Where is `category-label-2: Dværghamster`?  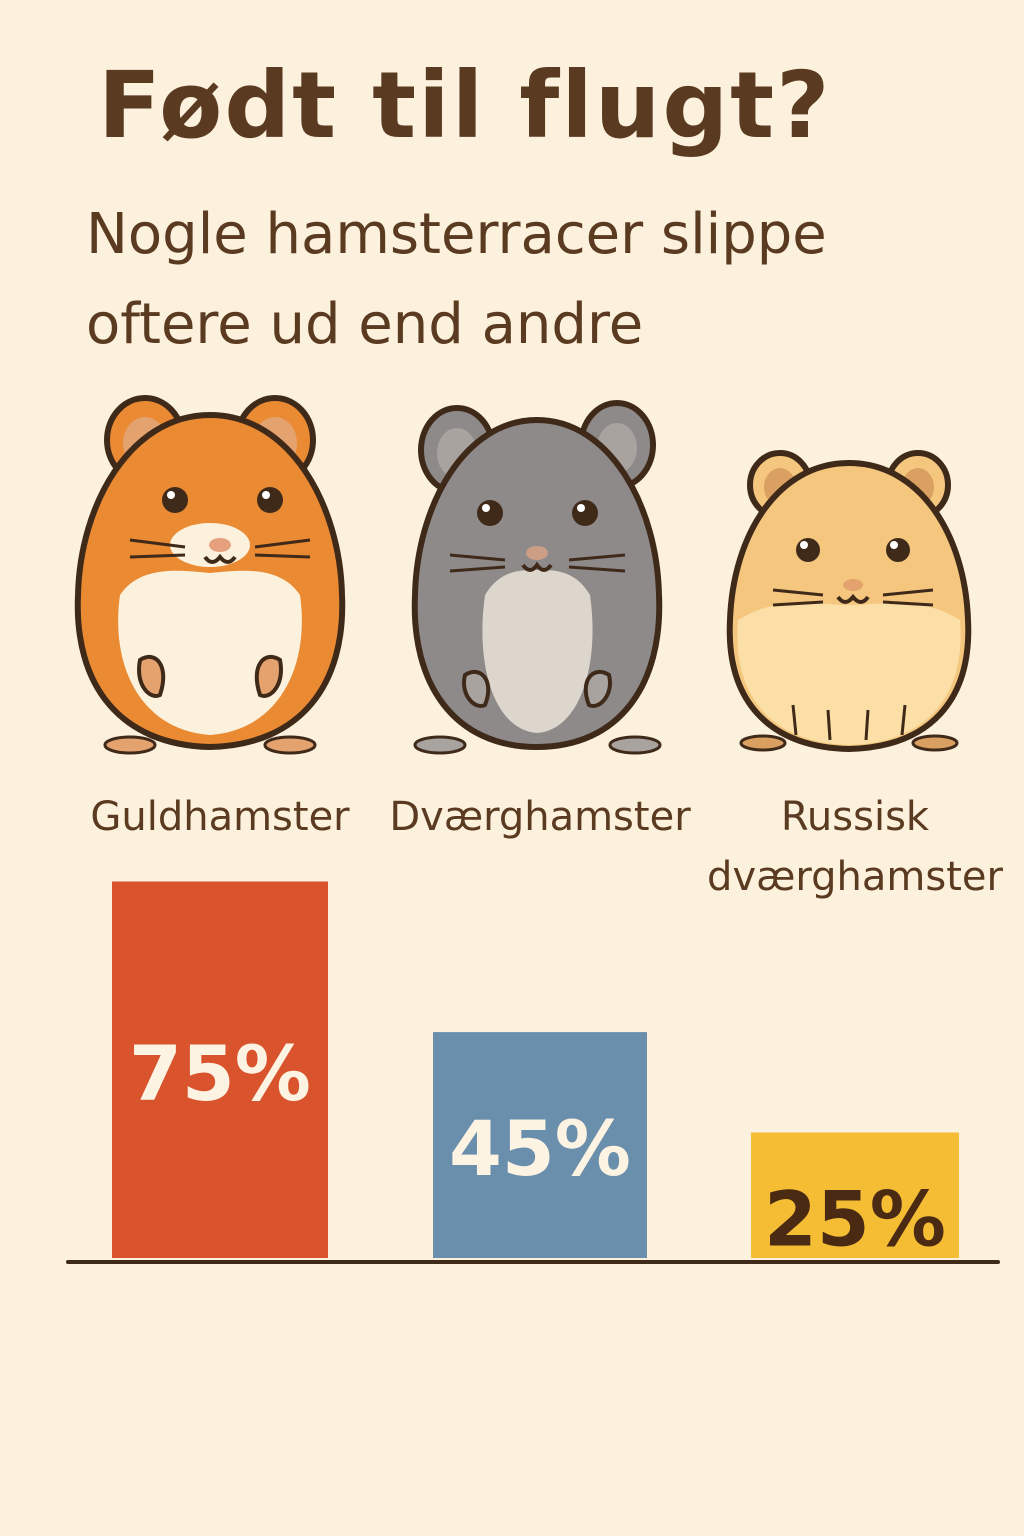 category-label-2: Dværghamster is located at coordinates (540, 817).